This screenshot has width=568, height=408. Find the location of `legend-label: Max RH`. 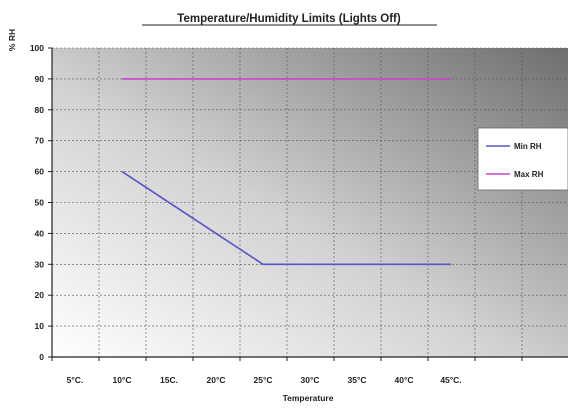

legend-label: Max RH is located at coordinates (529, 174).